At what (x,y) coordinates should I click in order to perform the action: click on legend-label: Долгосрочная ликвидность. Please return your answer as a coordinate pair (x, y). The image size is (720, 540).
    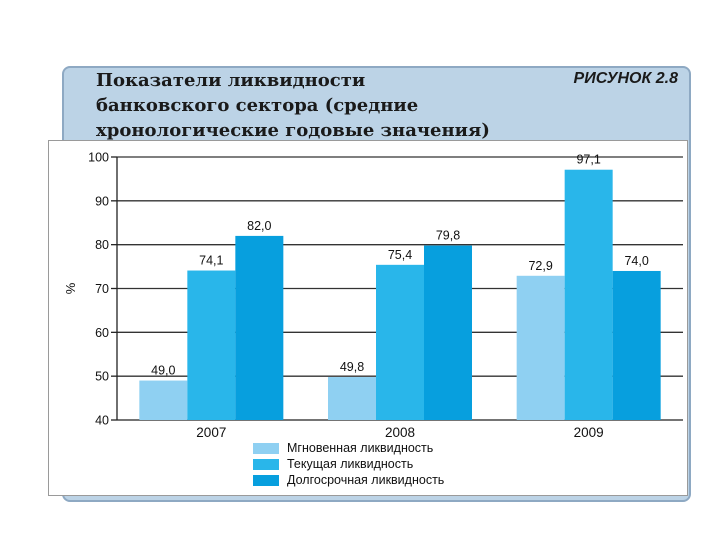
    Looking at the image, I should click on (366, 480).